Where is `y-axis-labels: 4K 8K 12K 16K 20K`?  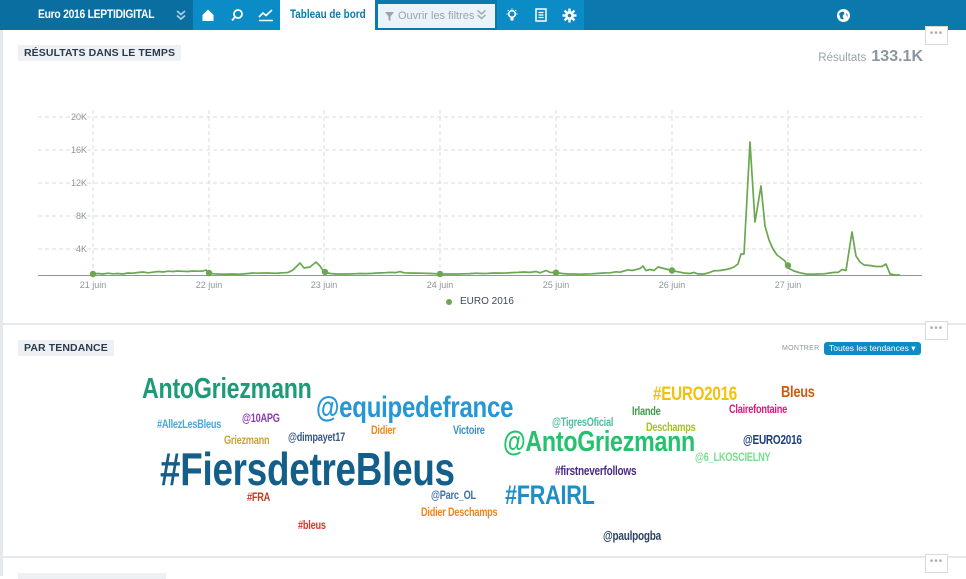 y-axis-labels: 4K 8K 12K 16K 20K is located at coordinates (79, 183).